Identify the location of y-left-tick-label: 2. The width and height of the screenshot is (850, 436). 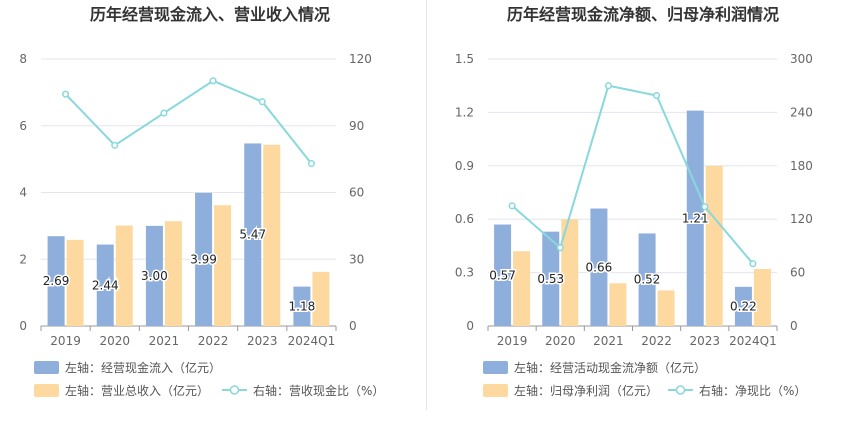
(23, 259).